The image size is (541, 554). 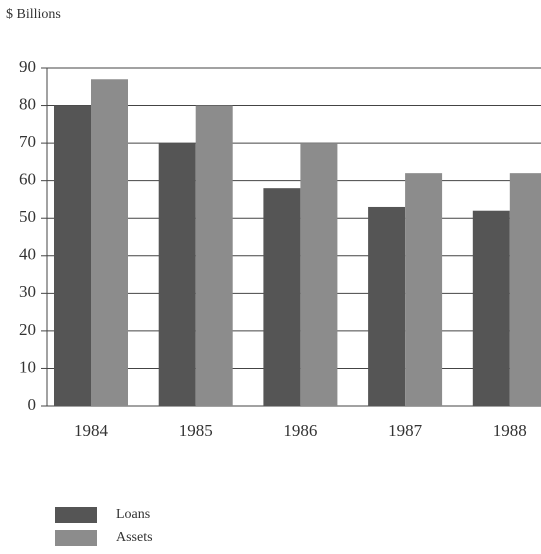 What do you see at coordinates (27, 141) in the screenshot?
I see `y-tick-label: 70` at bounding box center [27, 141].